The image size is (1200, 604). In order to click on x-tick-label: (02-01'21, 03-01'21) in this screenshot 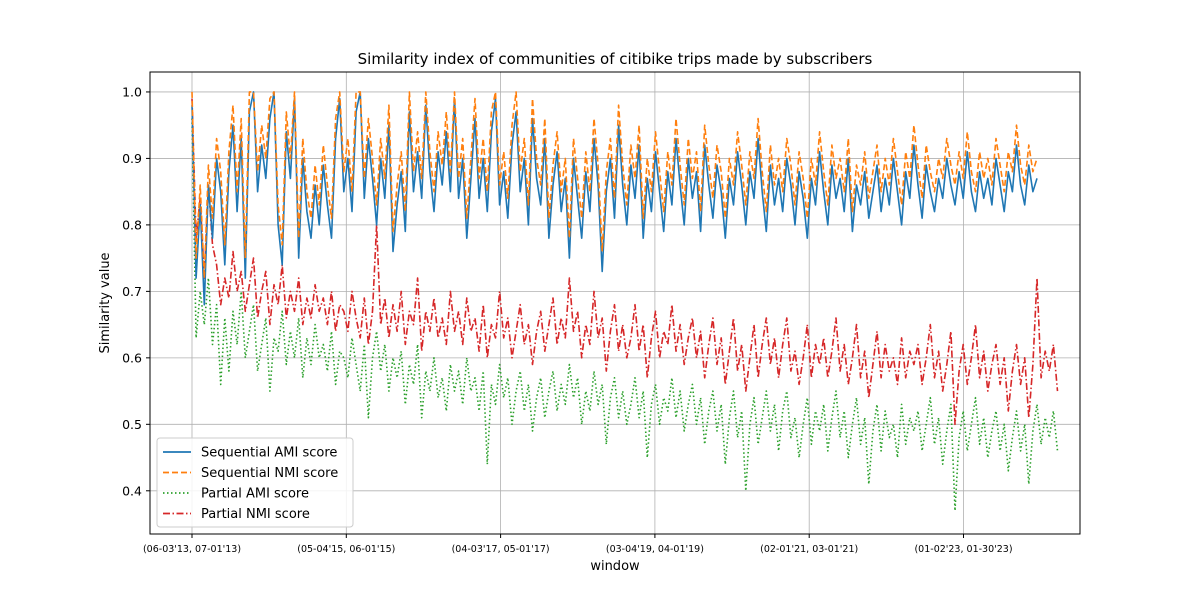, I will do `click(809, 549)`.